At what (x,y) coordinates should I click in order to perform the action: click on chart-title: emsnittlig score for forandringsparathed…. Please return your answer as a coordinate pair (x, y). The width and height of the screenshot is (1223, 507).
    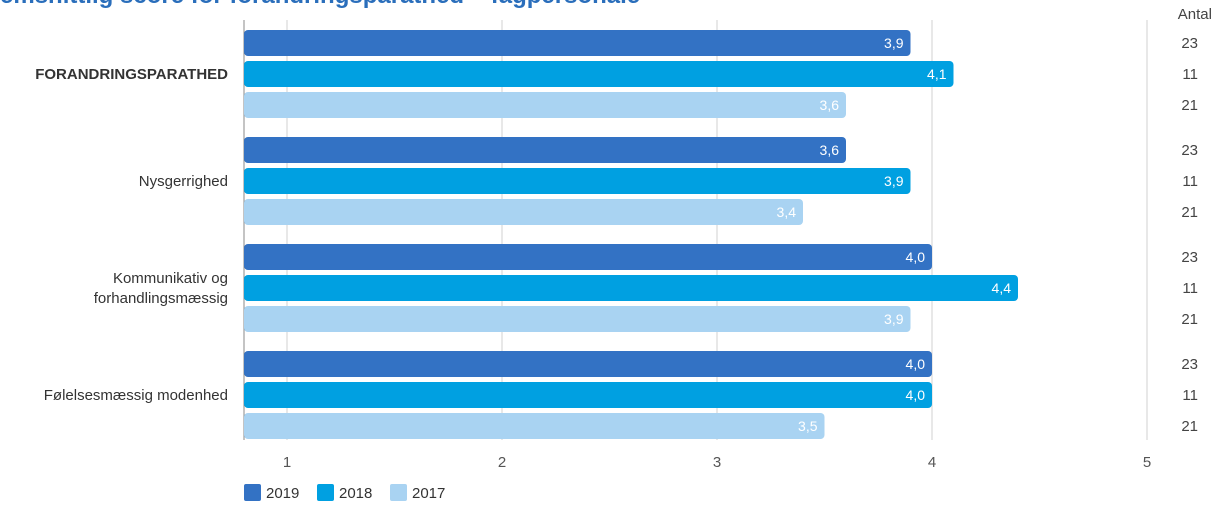
    Looking at the image, I should click on (320, 5).